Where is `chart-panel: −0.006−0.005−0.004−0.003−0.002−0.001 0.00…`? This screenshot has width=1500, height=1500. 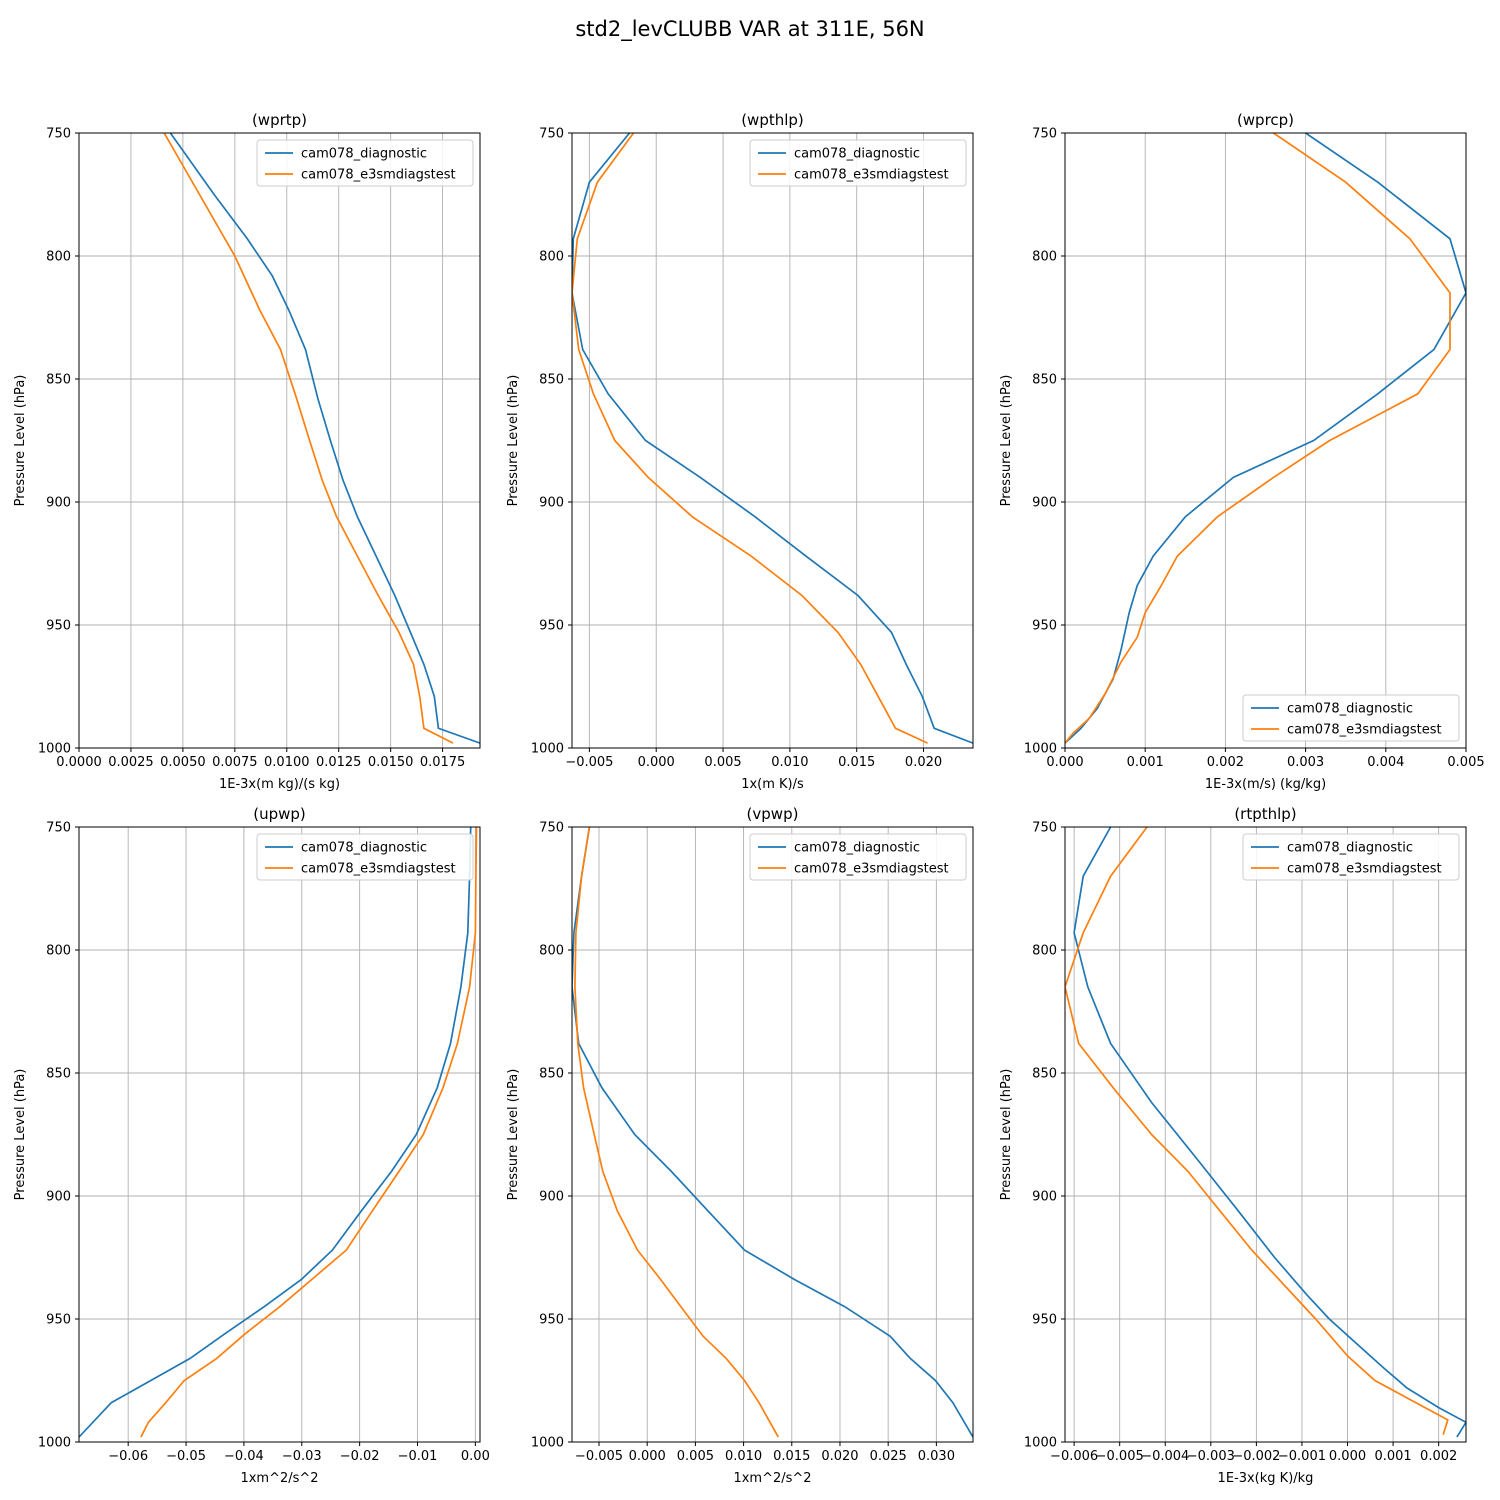
chart-panel: −0.006−0.005−0.004−0.003−0.002−0.001 0.00… is located at coordinates (1233, 1145).